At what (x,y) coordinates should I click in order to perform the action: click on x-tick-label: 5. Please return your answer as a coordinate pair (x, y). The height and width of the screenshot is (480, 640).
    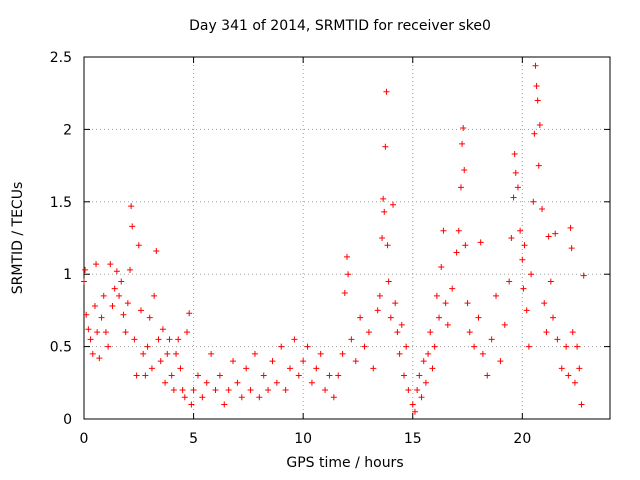
    Looking at the image, I should click on (193, 439).